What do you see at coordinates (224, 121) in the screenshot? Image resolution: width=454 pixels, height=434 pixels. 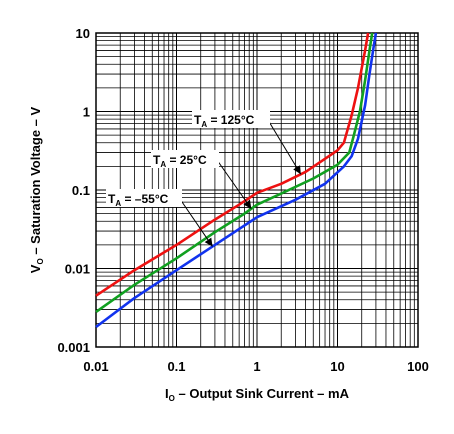 I see `annotation-label-1: TA = 125°C` at bounding box center [224, 121].